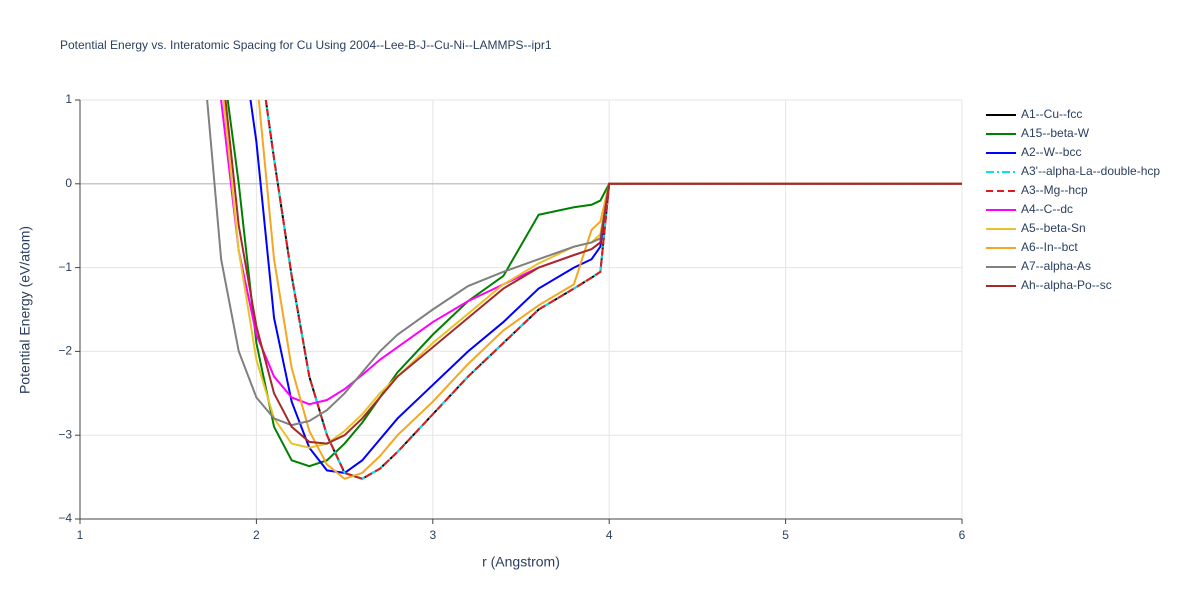 The image size is (1200, 600). What do you see at coordinates (521, 562) in the screenshot?
I see `x-axis-label: r (Angstrom)` at bounding box center [521, 562].